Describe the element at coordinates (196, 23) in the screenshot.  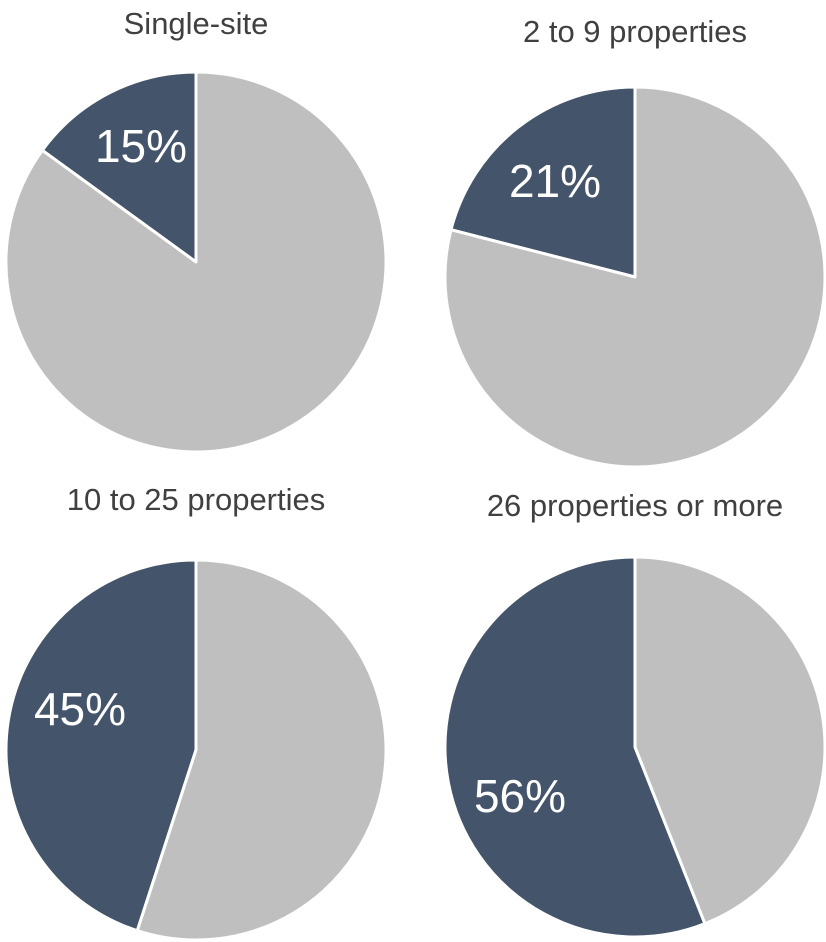
I see `pie-title: Single-site` at that location.